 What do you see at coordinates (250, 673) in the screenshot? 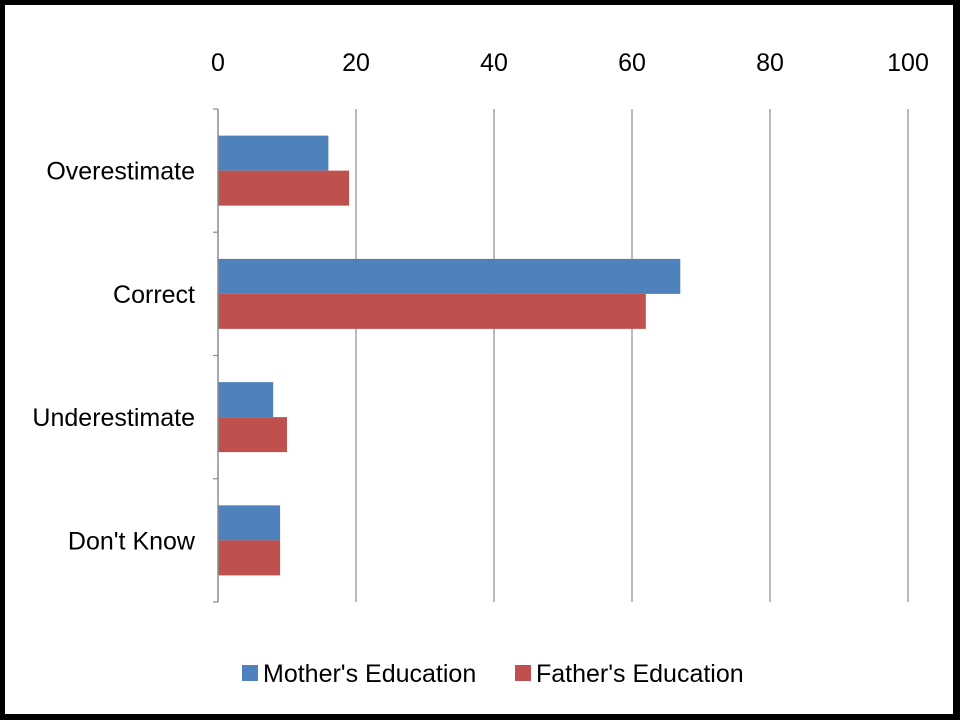
I see `legend-swatch-mother-s-education` at bounding box center [250, 673].